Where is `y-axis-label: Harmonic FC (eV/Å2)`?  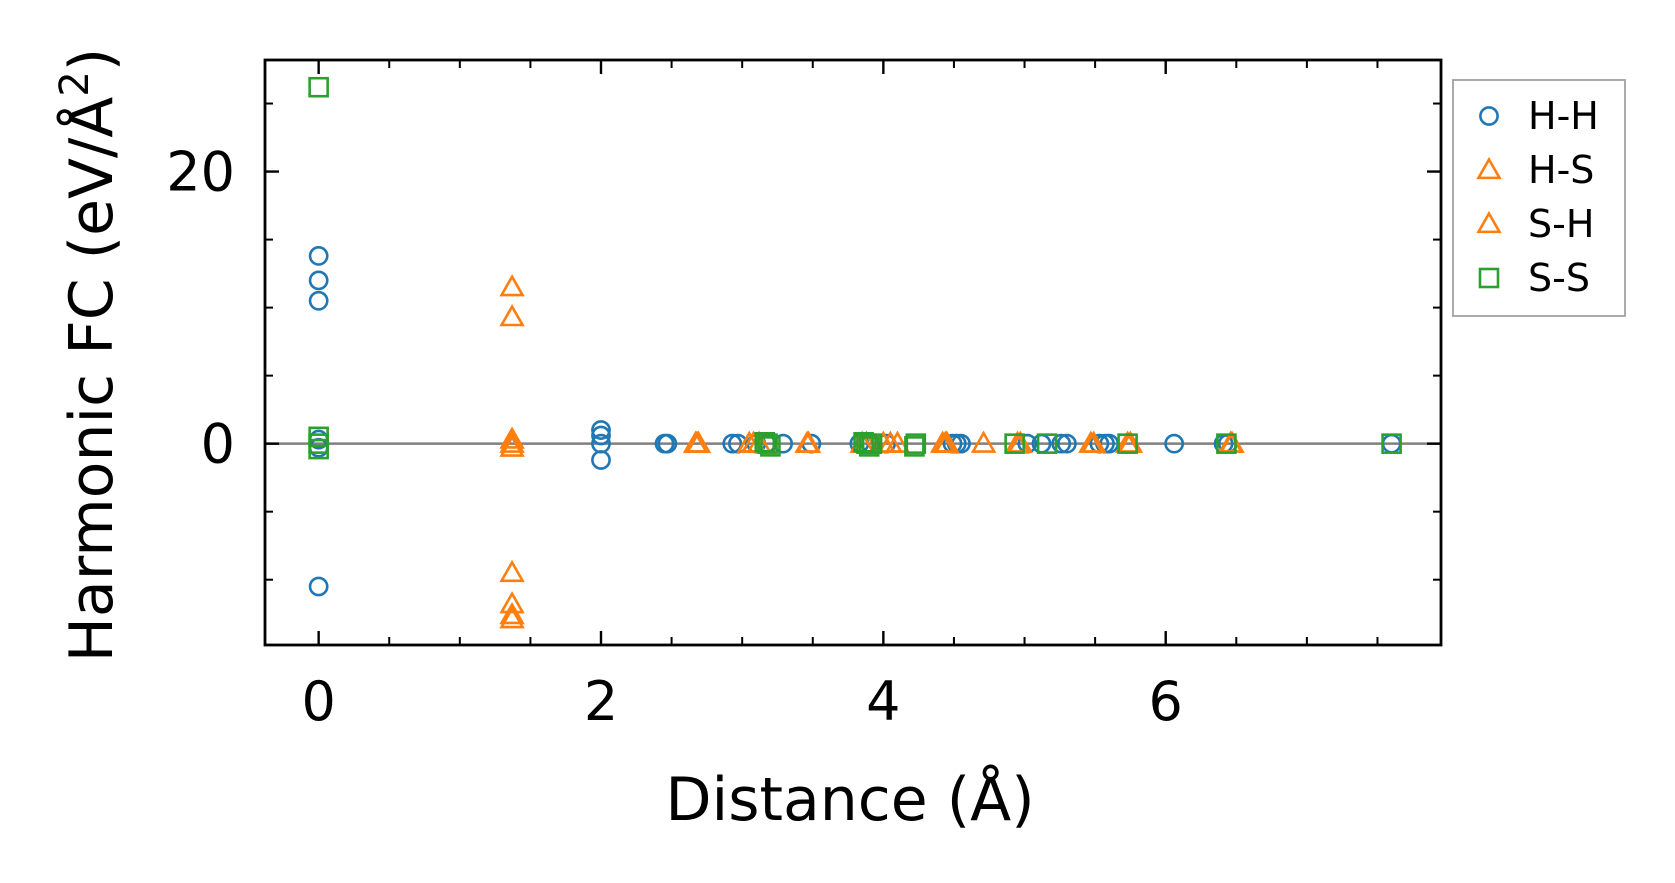
y-axis-label: Harmonic FC (eV/Å2) is located at coordinates (89, 355).